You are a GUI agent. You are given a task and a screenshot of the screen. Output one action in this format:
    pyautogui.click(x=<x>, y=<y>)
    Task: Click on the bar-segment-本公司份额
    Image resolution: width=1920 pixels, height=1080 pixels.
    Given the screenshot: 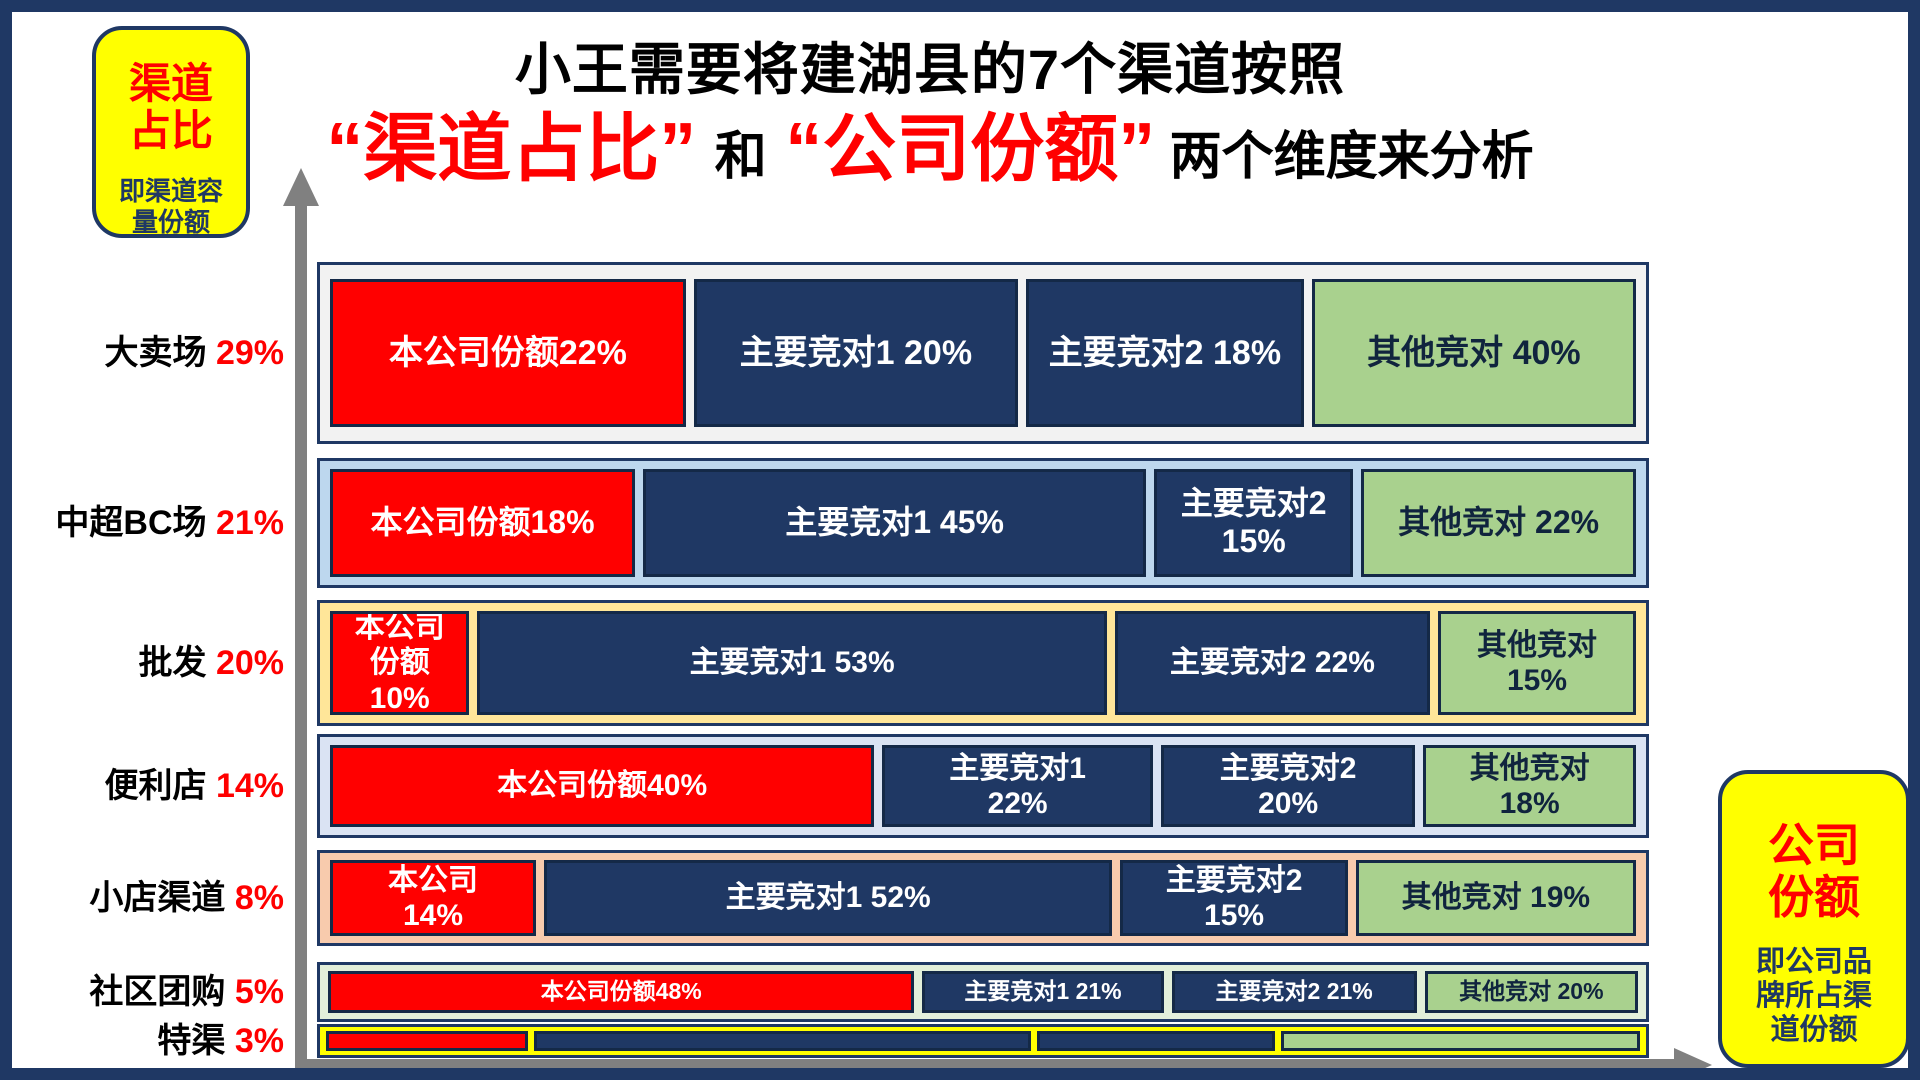 What is the action you would take?
    pyautogui.click(x=427, y=1041)
    